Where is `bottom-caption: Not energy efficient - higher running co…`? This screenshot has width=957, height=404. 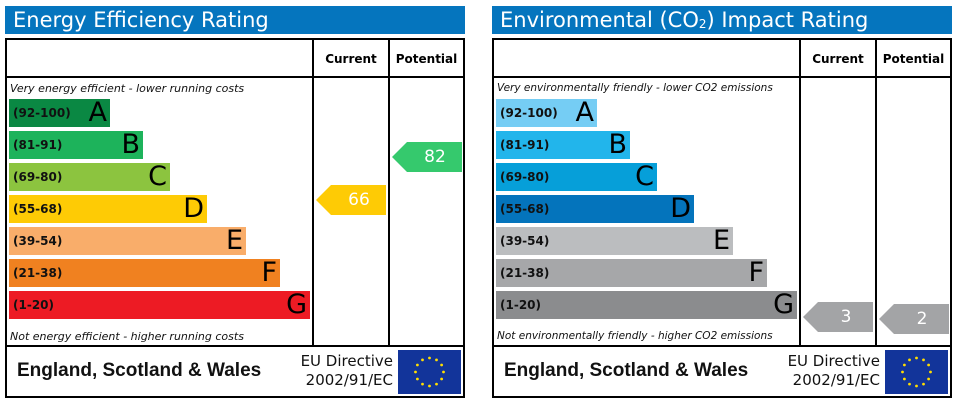 bottom-caption: Not energy efficient - higher running co… is located at coordinates (127, 336).